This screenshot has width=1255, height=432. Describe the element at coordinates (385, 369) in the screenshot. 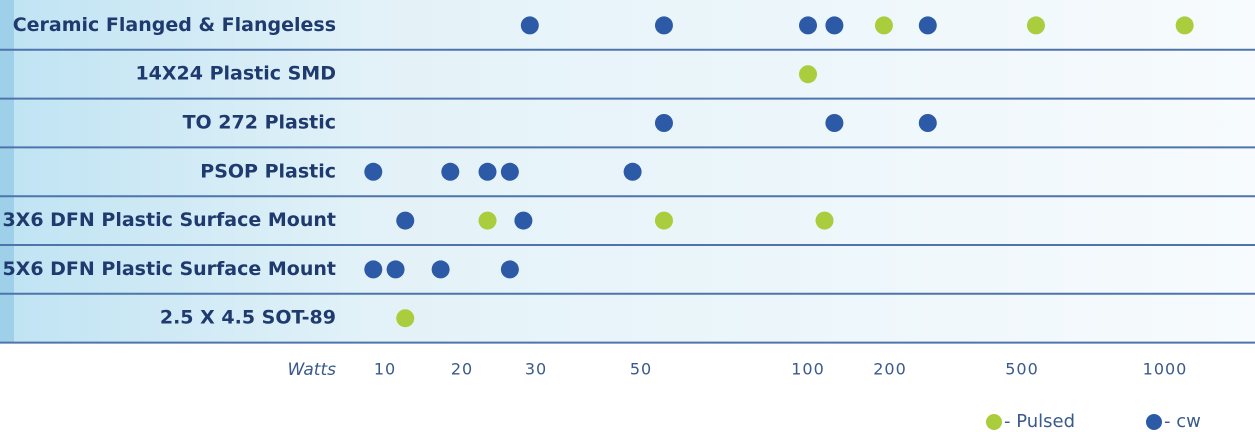

I see `x-tick-label: 10` at that location.